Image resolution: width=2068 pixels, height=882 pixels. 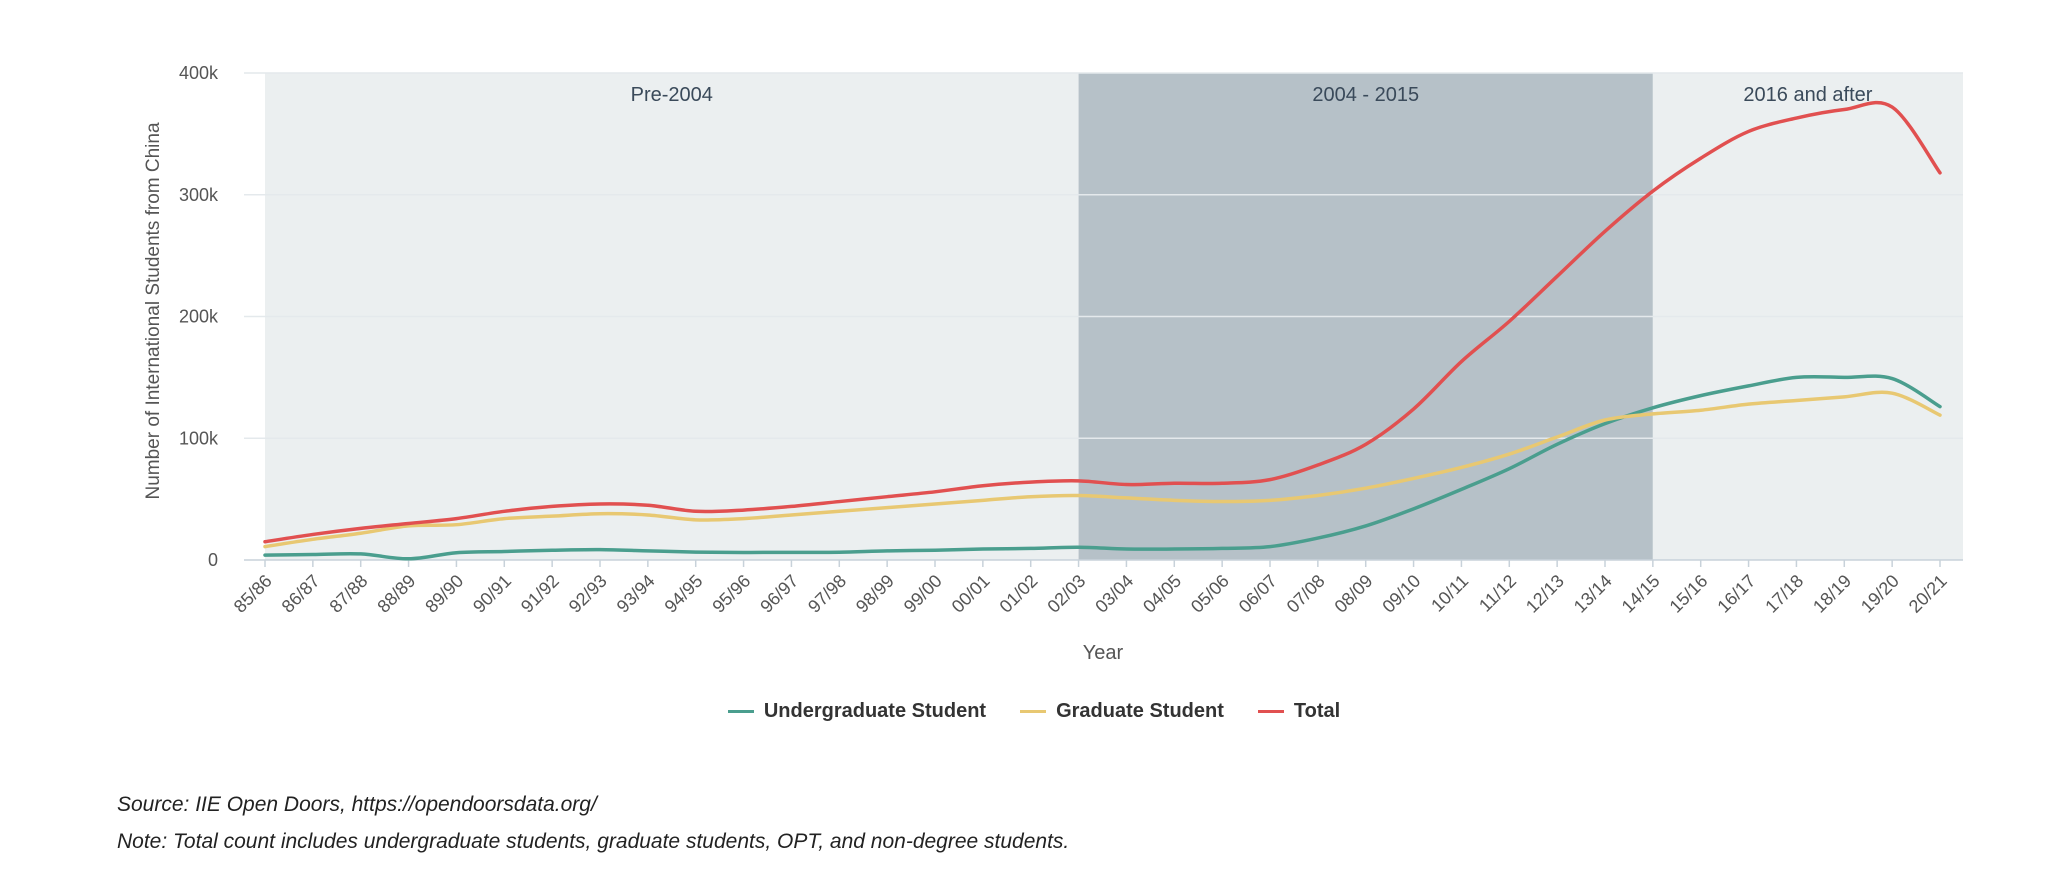 I want to click on legend-label-graduate: Graduate Student, so click(x=1140, y=711).